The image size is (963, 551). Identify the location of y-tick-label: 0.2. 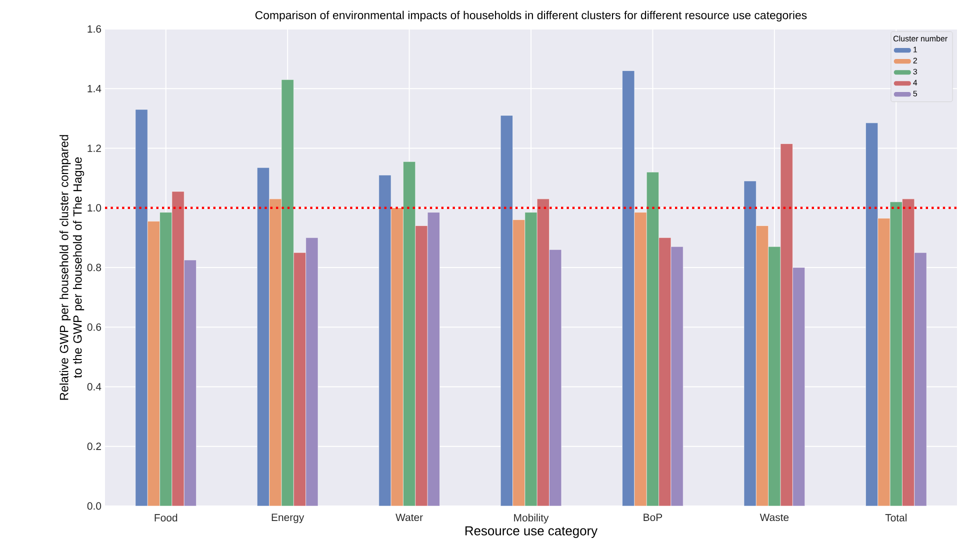
(94, 446).